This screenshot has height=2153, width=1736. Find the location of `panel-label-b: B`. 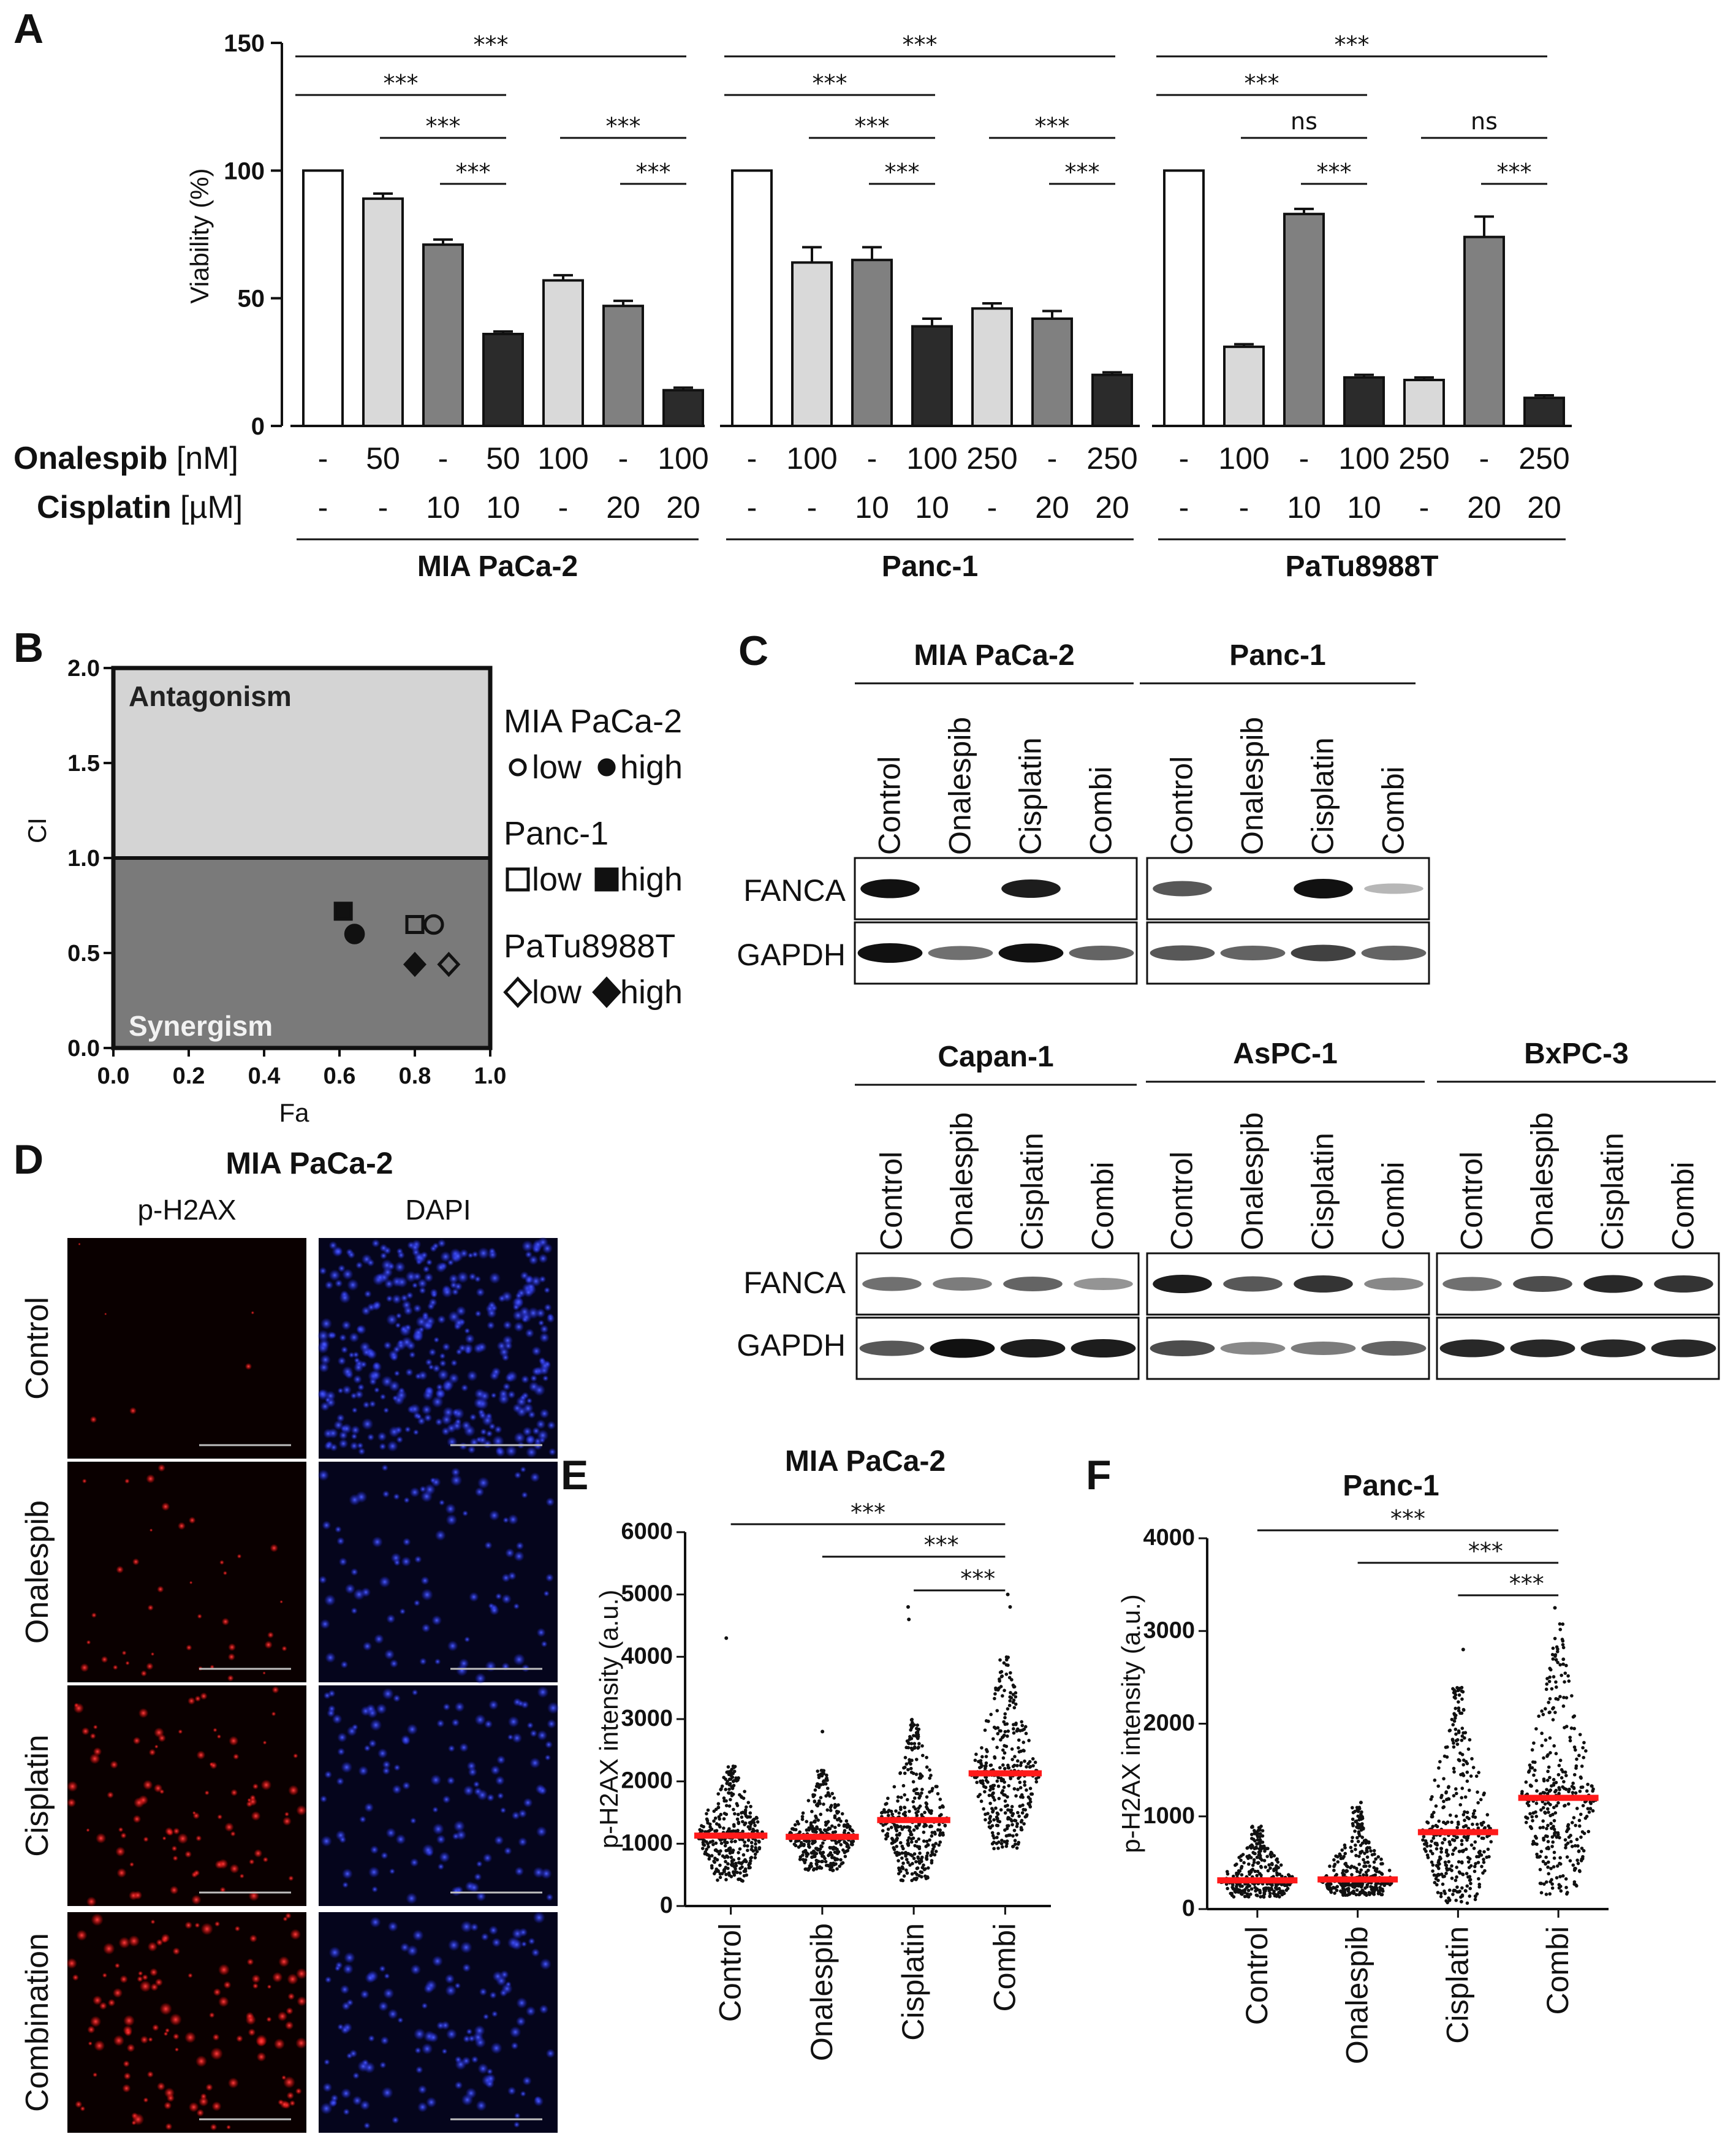

panel-label-b: B is located at coordinates (28, 648).